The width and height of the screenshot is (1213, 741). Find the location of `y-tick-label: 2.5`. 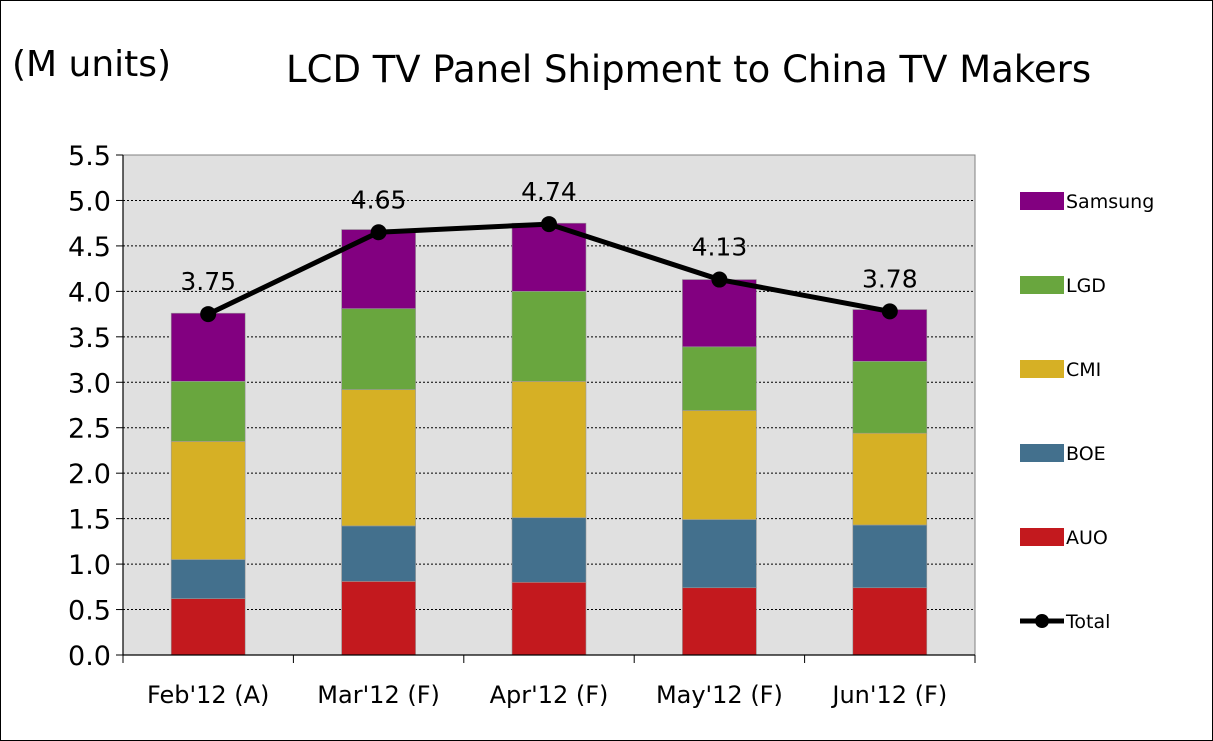

y-tick-label: 2.5 is located at coordinates (89, 429).